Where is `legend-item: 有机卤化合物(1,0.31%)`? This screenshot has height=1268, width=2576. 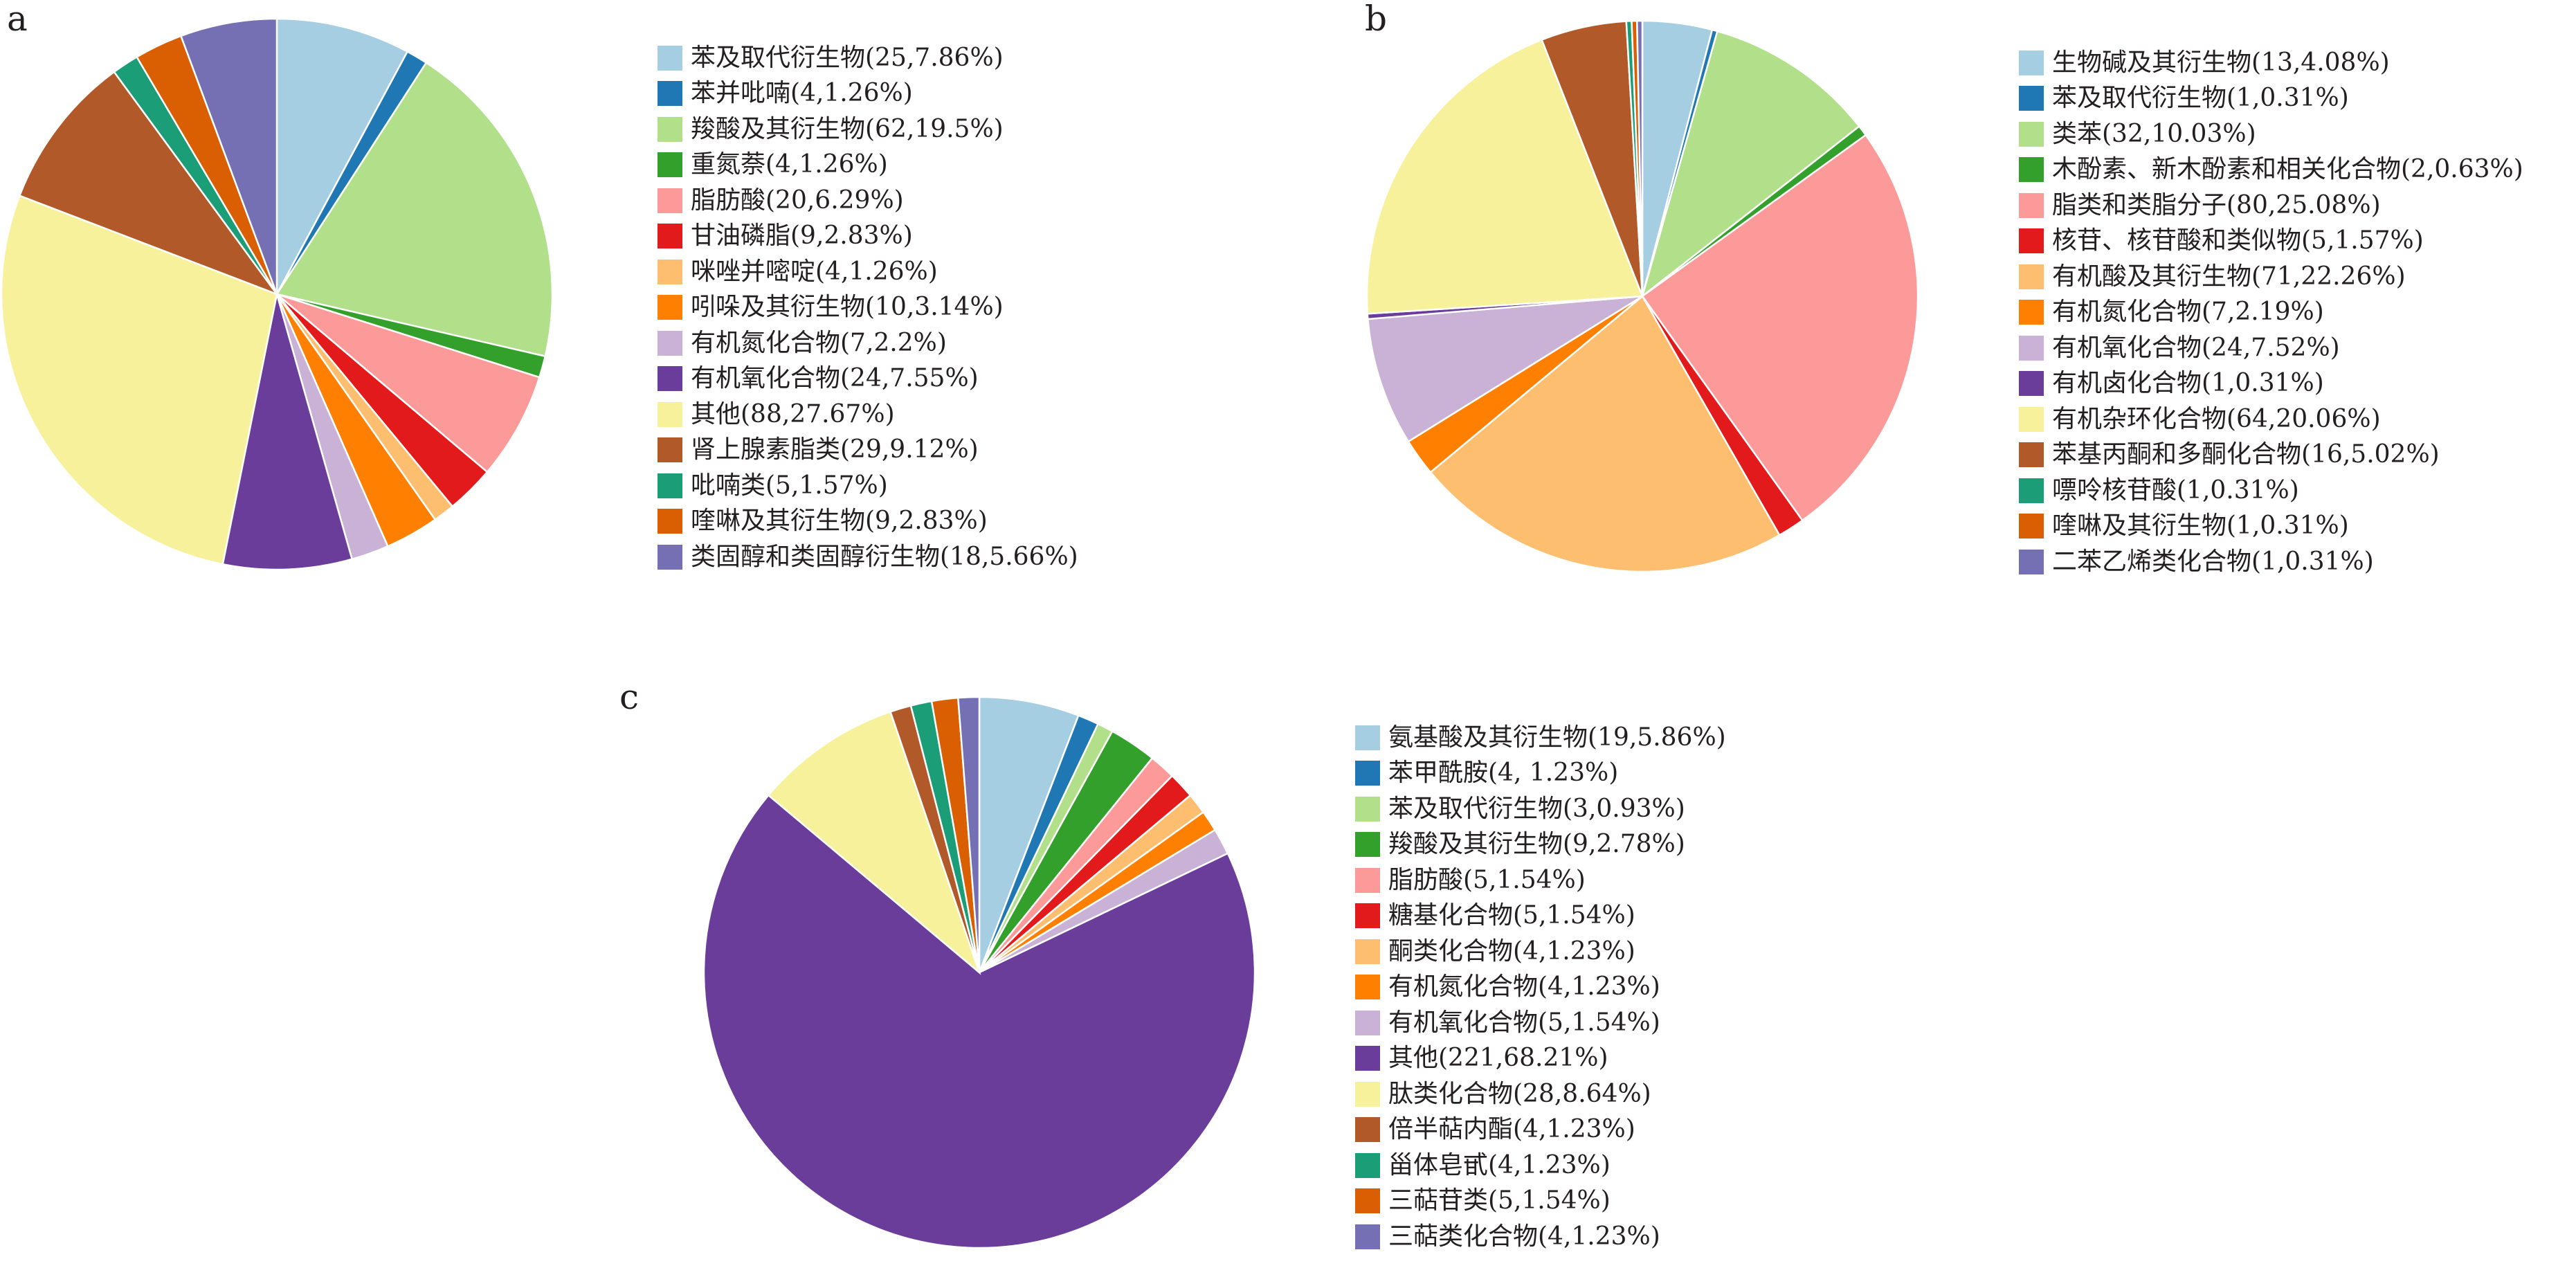
legend-item: 有机卤化合物(1,0.31%) is located at coordinates (2271, 384).